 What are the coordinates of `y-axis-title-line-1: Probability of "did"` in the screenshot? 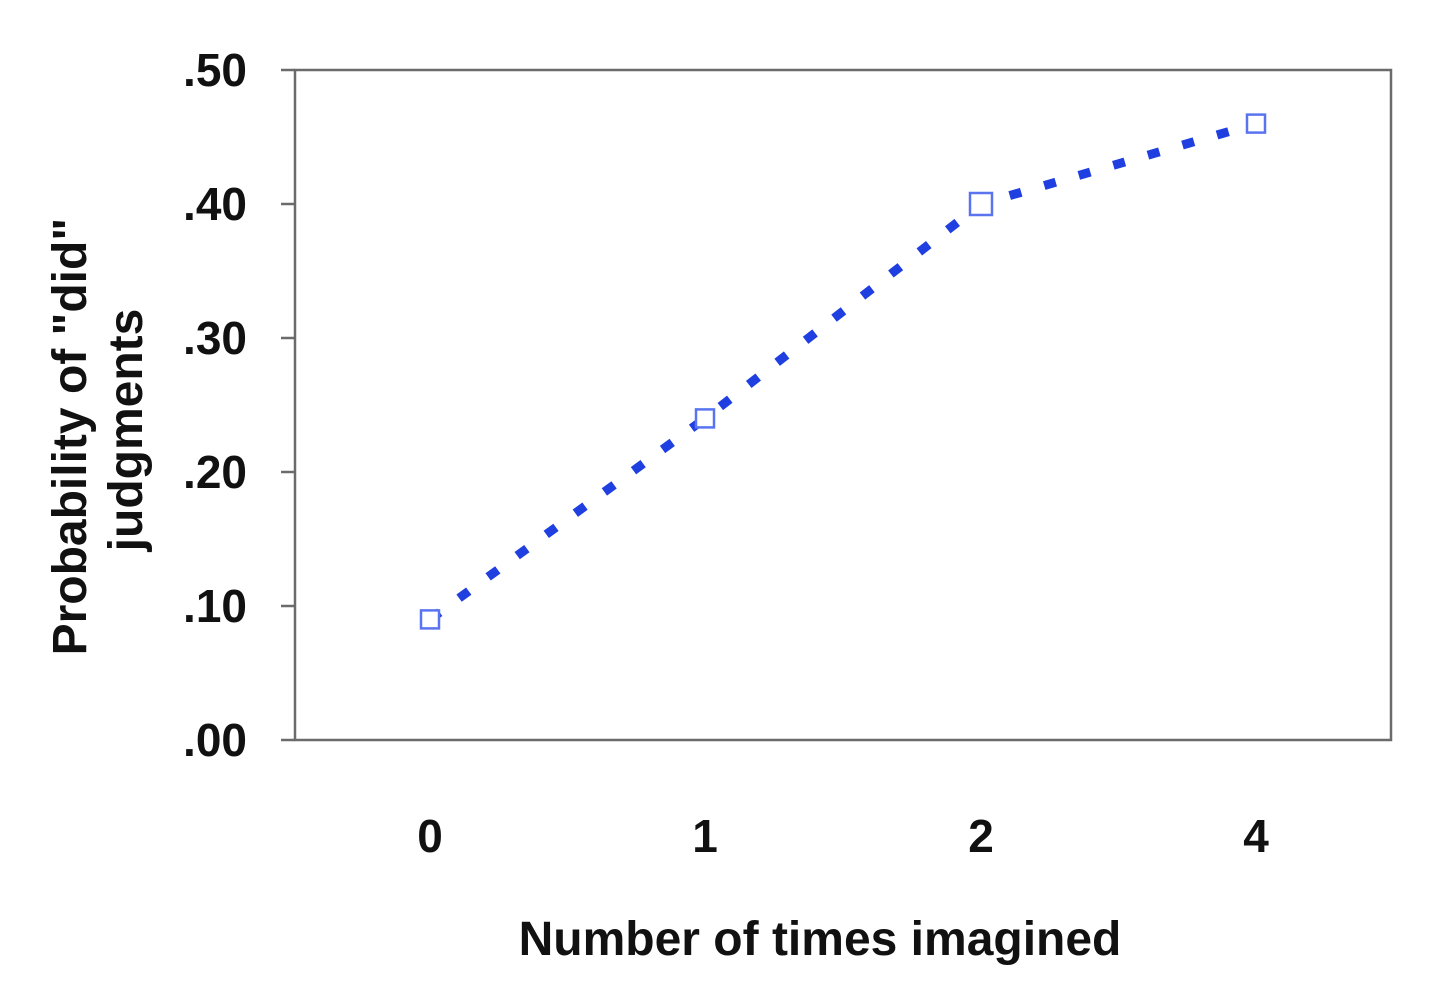 It's located at (70, 437).